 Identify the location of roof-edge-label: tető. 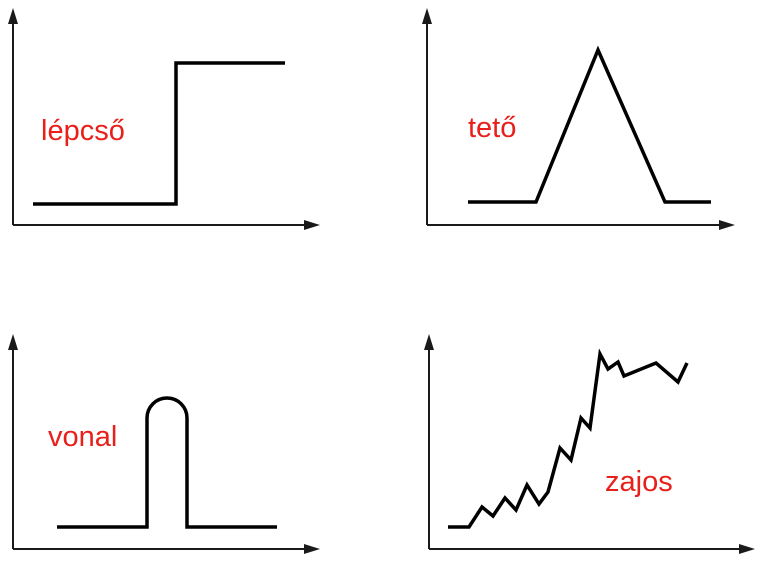
(492, 128).